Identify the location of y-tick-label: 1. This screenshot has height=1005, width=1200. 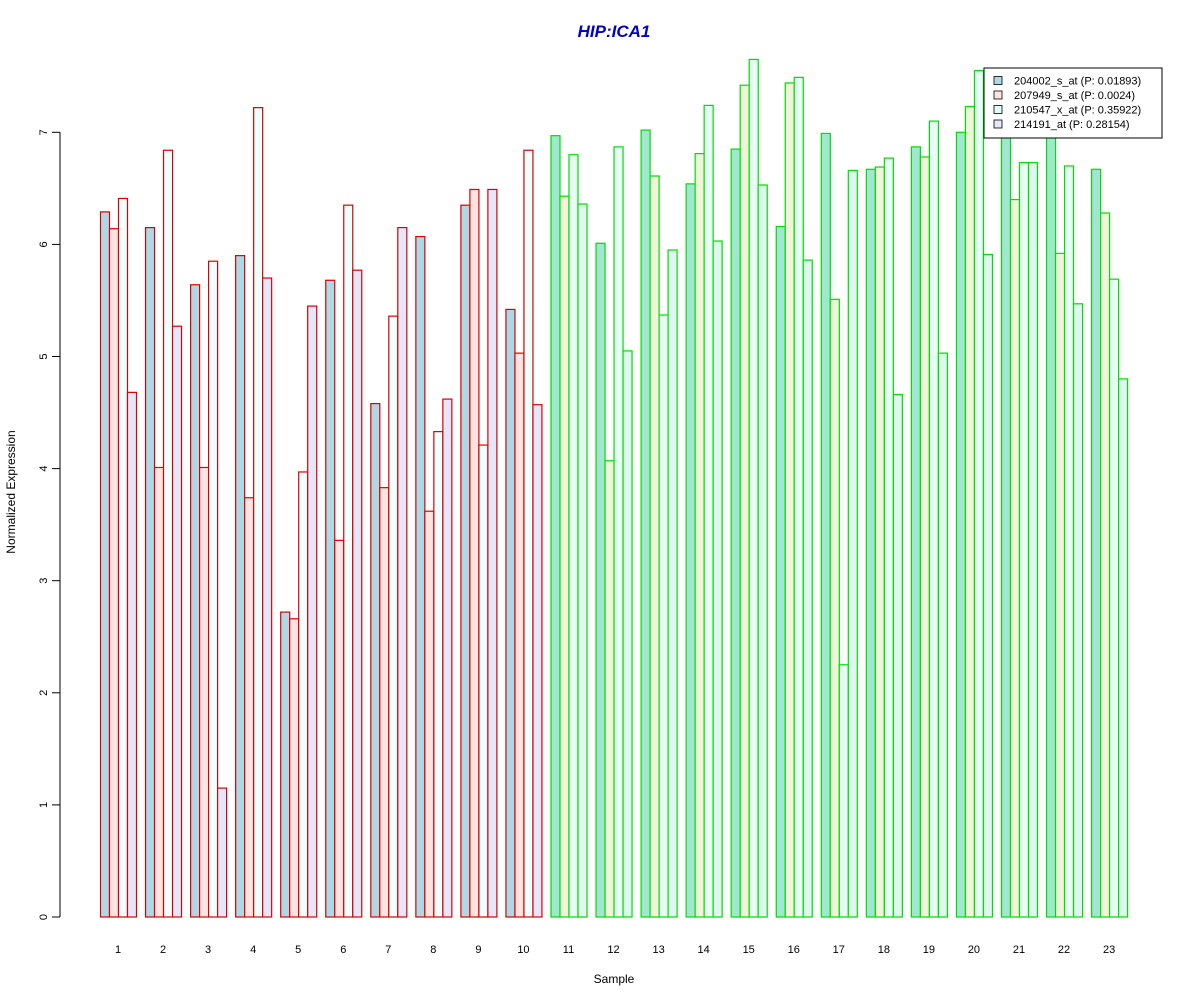
(44, 805).